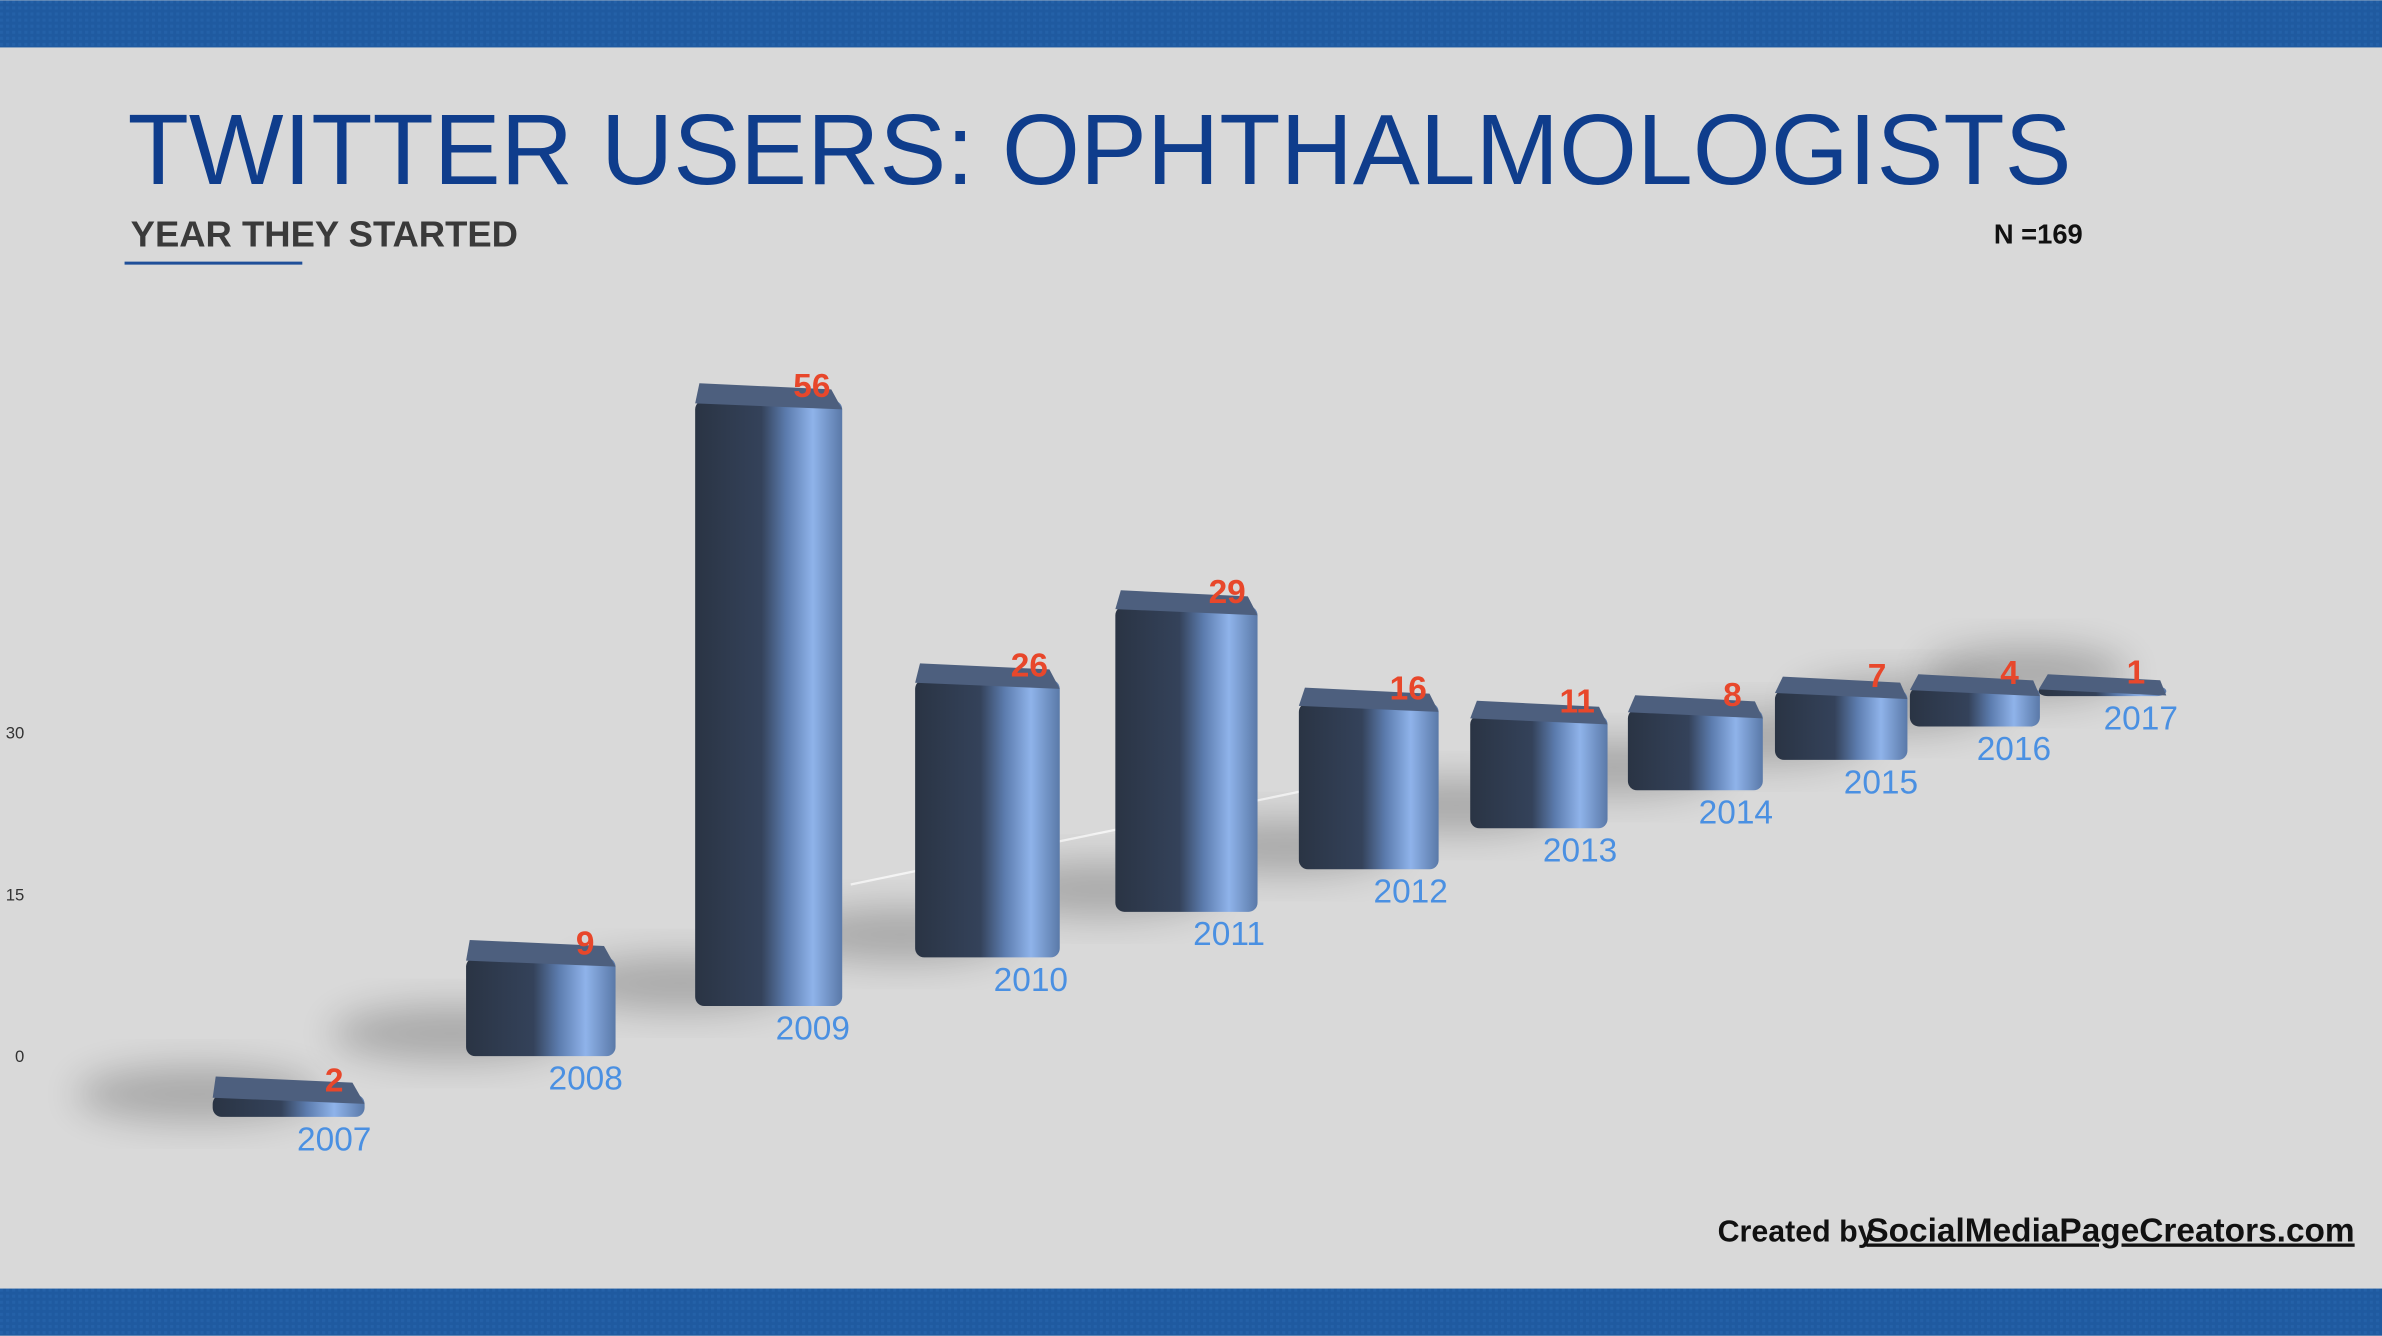 This screenshot has width=2382, height=1336. What do you see at coordinates (15, 894) in the screenshot?
I see `y-tick-label: 15` at bounding box center [15, 894].